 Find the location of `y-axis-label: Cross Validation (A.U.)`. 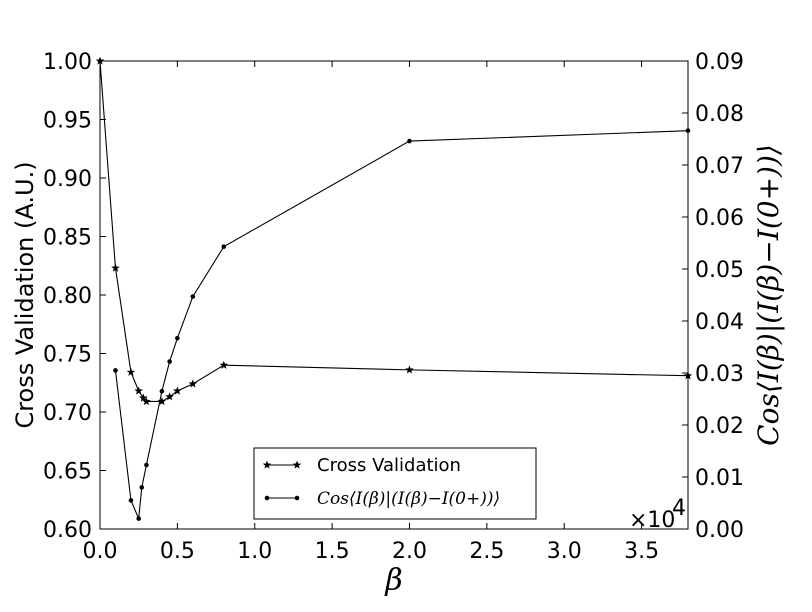

y-axis-label: Cross Validation (A.U.) is located at coordinates (25, 294).